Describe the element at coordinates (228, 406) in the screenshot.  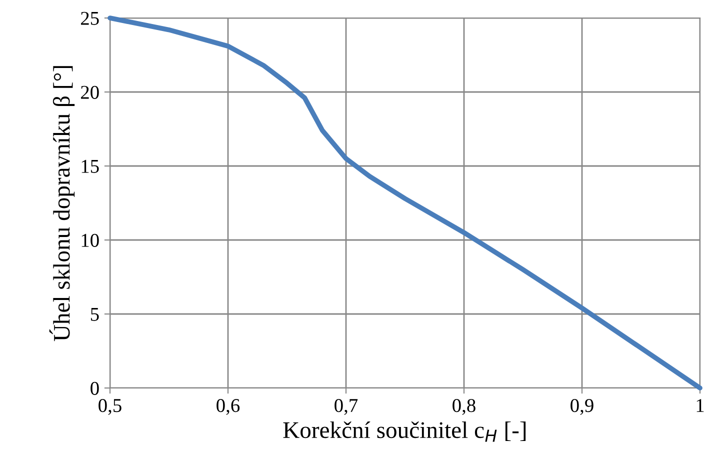
I see `x-tick-label: 0,6` at that location.